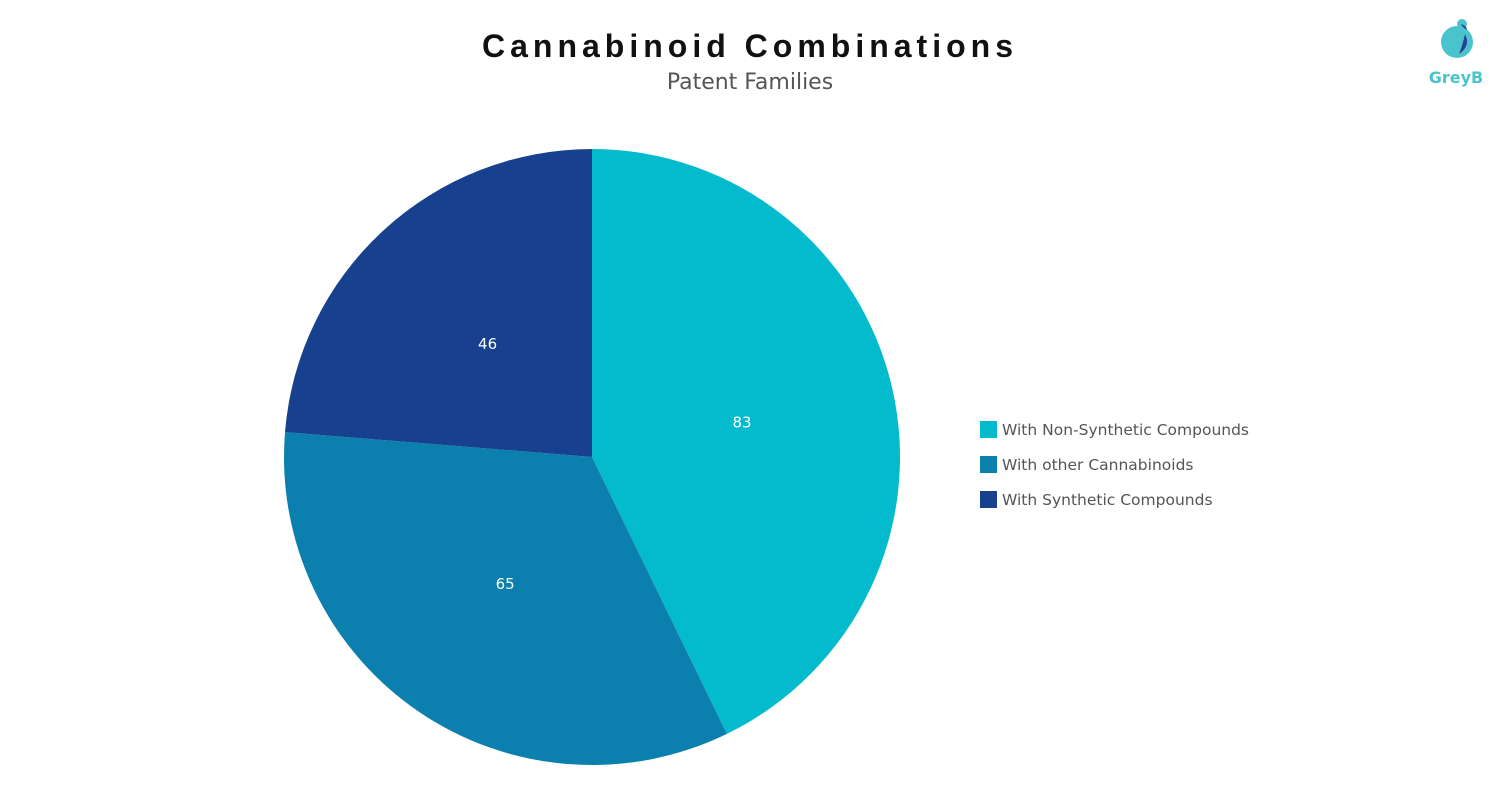 The height and width of the screenshot is (800, 1500). What do you see at coordinates (487, 344) in the screenshot?
I see `data-label: 46` at bounding box center [487, 344].